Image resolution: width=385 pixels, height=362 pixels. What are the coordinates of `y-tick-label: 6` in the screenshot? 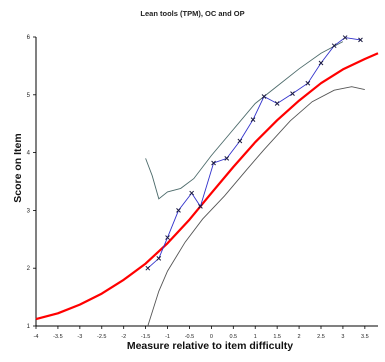 It's located at (29, 38).